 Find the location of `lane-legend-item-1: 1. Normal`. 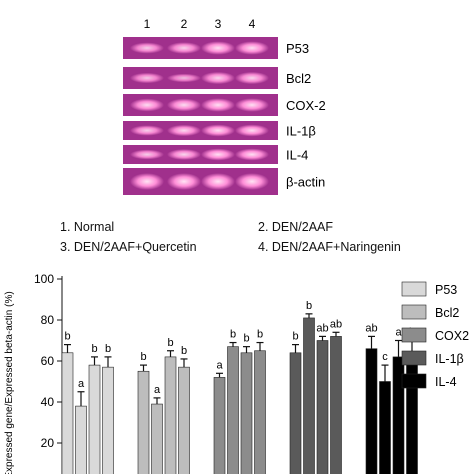

lane-legend-item-1: 1. Normal is located at coordinates (87, 227).